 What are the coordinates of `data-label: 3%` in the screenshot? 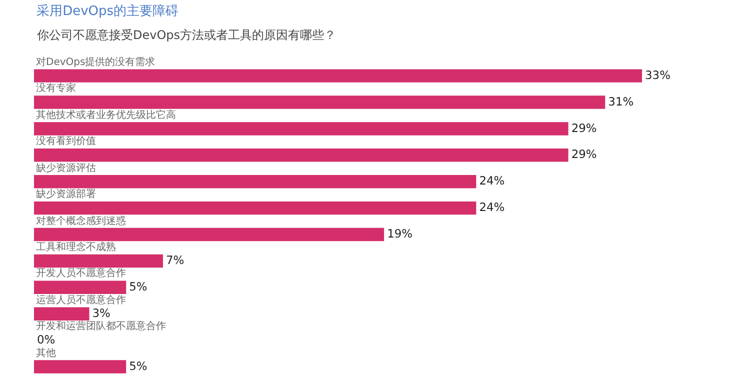 It's located at (101, 313).